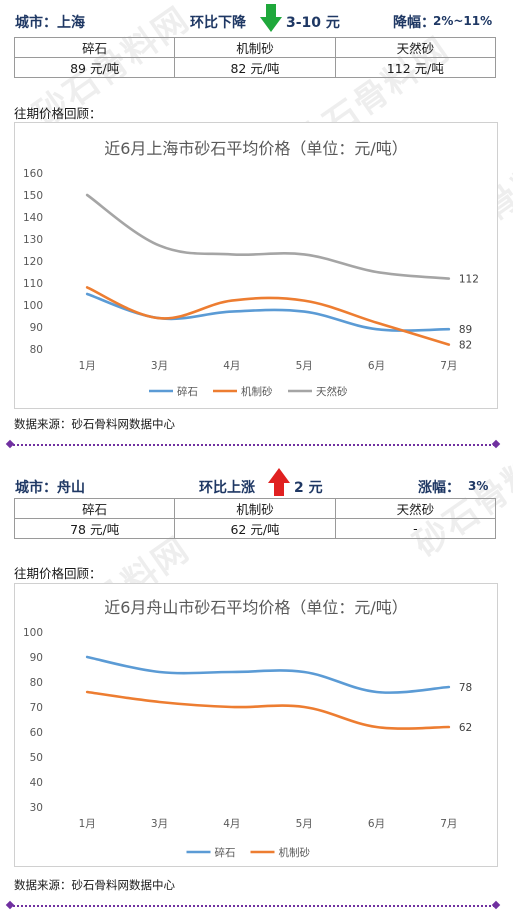  I want to click on data-label: 78, so click(465, 688).